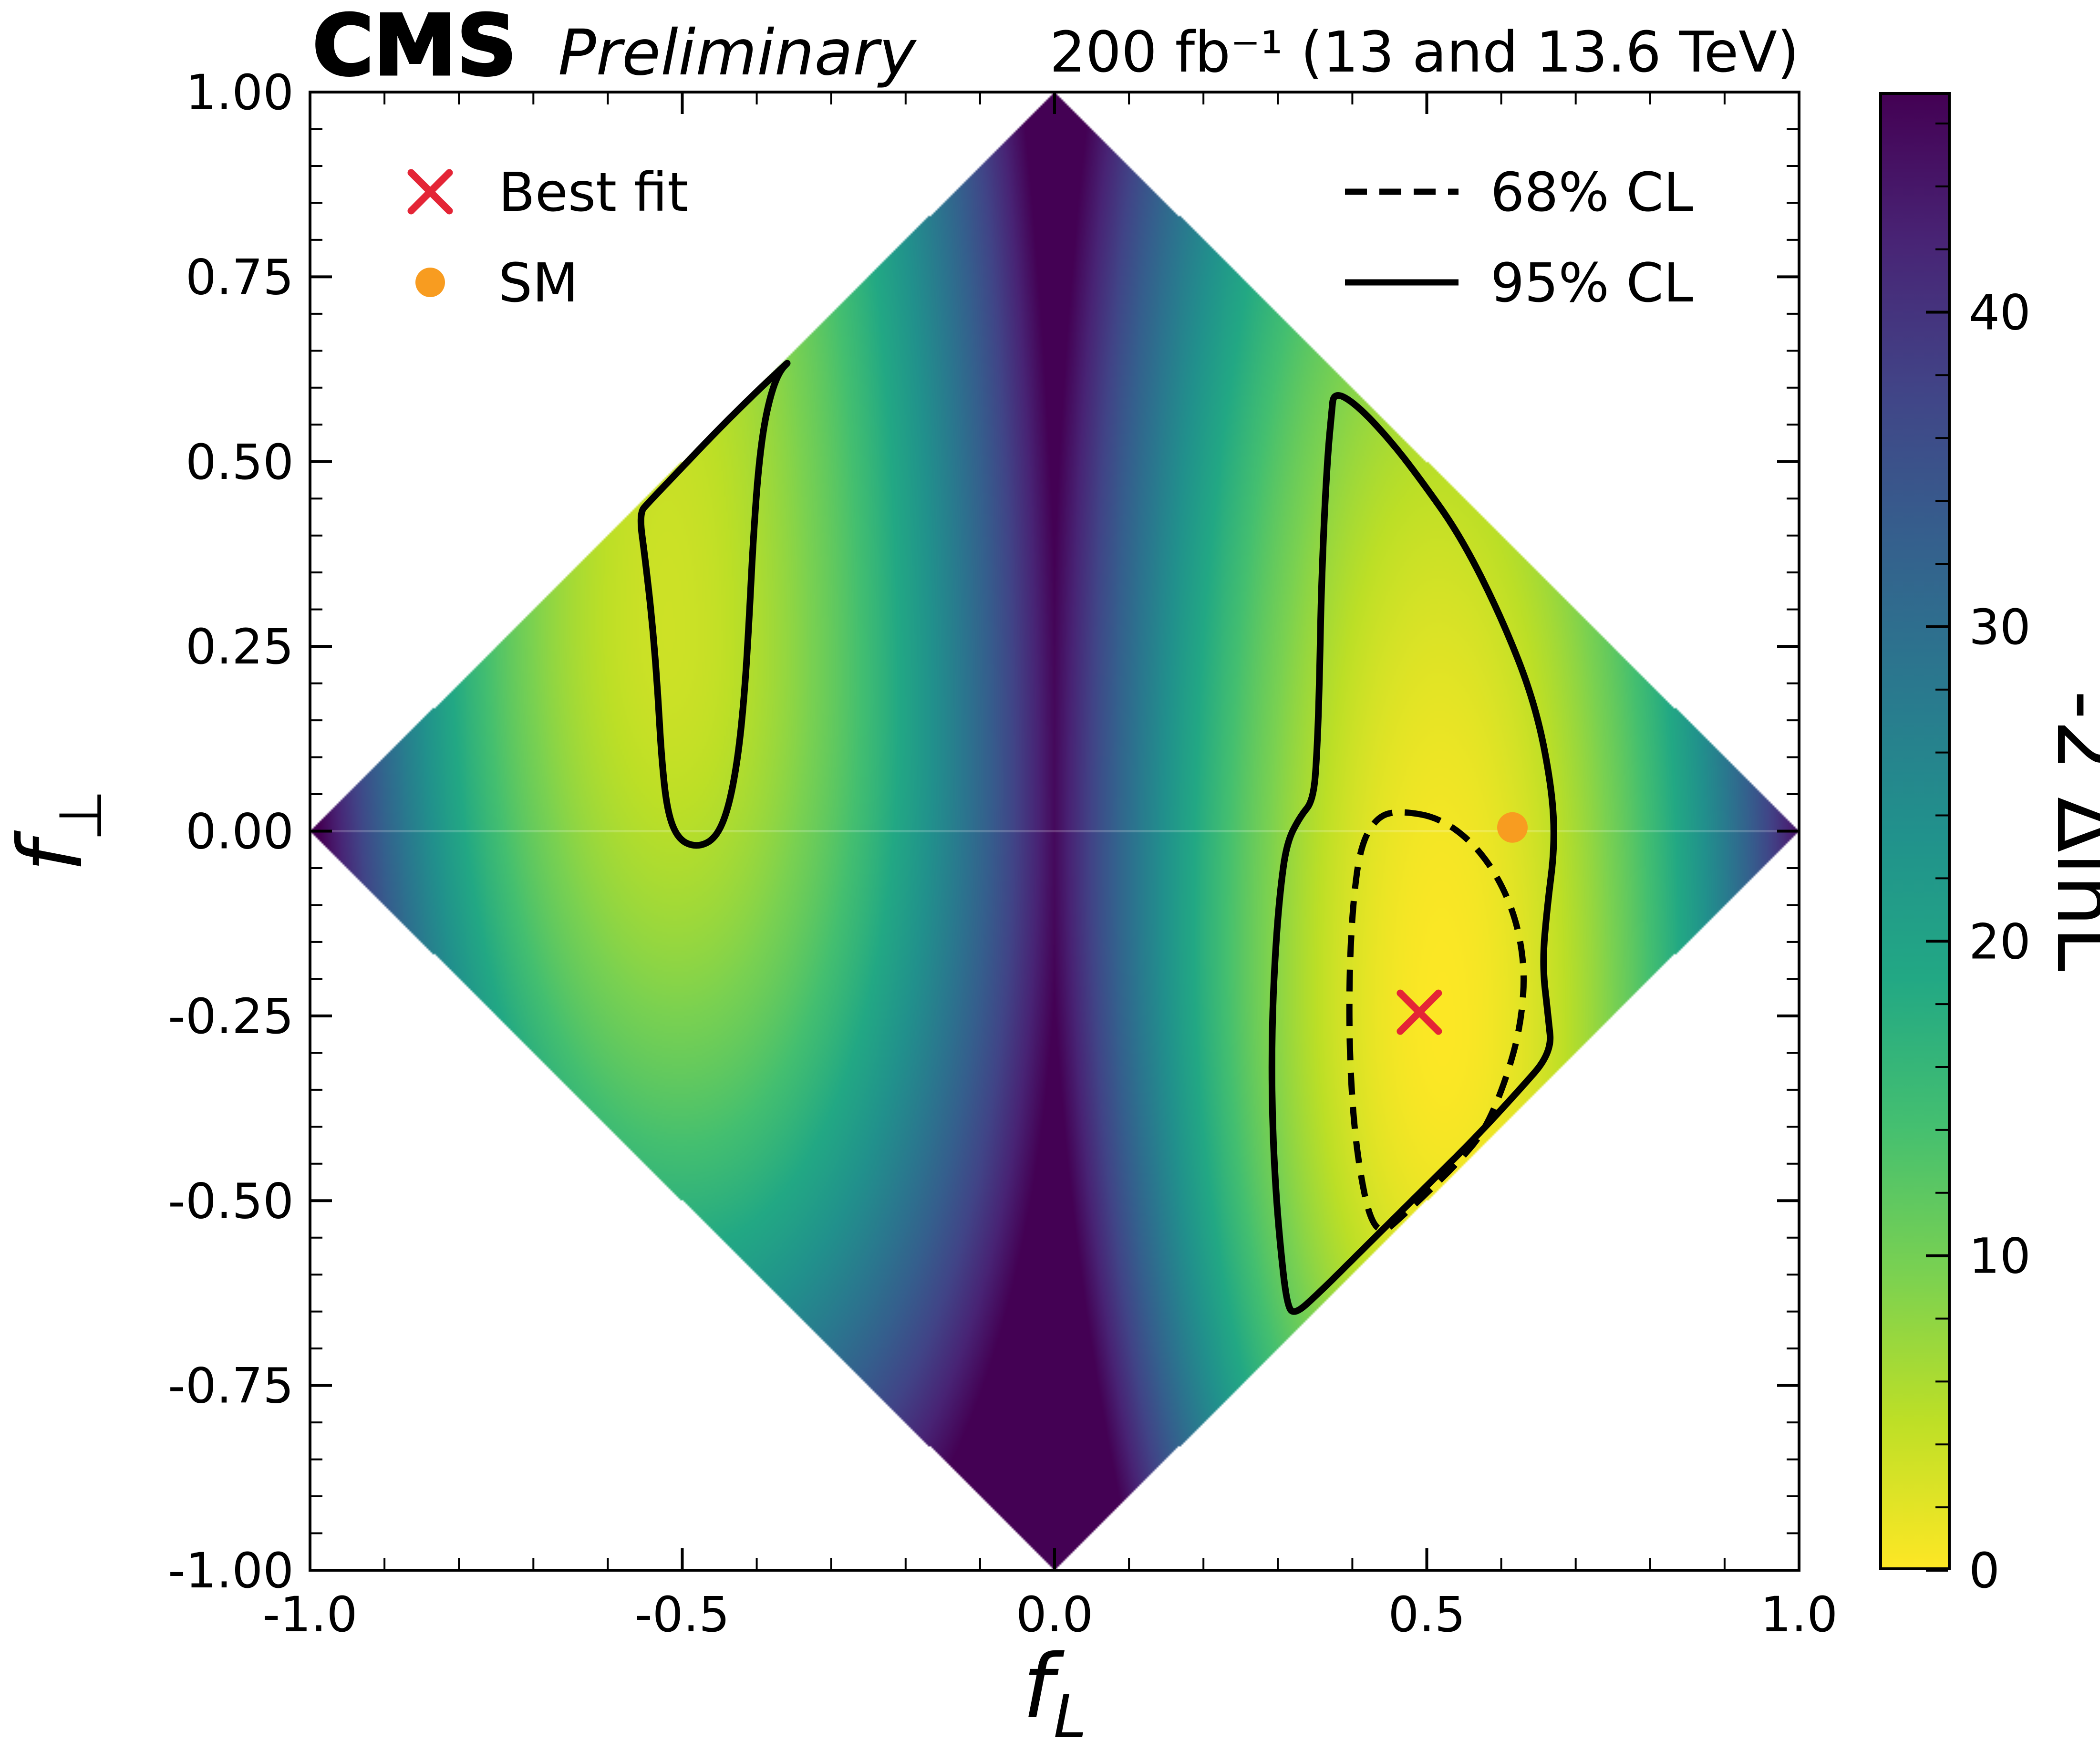 This screenshot has height=1751, width=2100. Describe the element at coordinates (1424, 52) in the screenshot. I see `lumi-label: 200 fb⁻¹ (13 and 13.6 TeV)` at that location.